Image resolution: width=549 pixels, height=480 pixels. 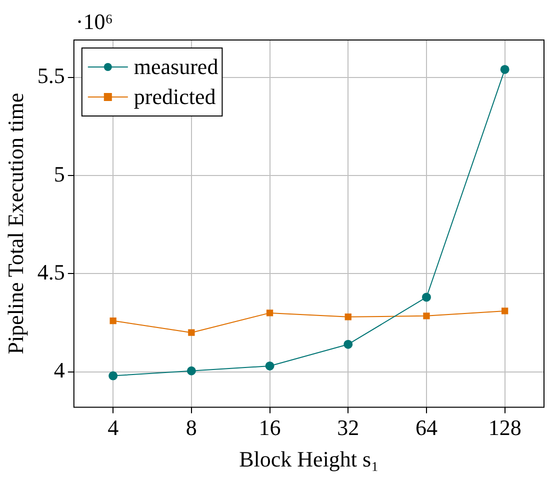 What do you see at coordinates (59, 173) in the screenshot?
I see `y-tick-label: 5` at bounding box center [59, 173].